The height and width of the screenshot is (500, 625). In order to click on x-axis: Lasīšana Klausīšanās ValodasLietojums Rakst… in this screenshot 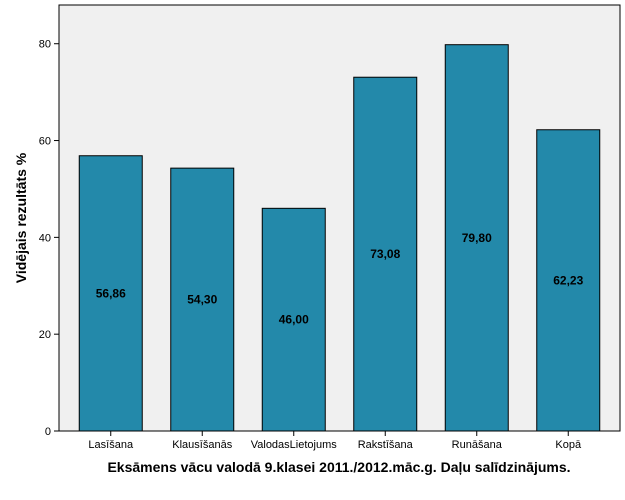, I will do `click(335, 441)`.